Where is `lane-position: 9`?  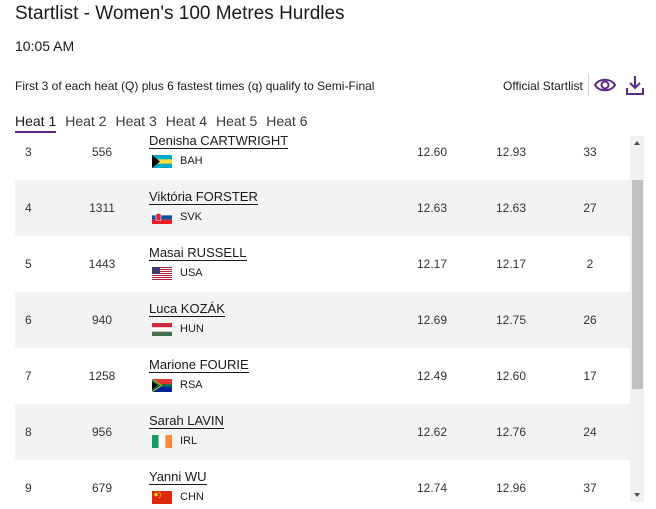
lane-position: 9 is located at coordinates (28, 488).